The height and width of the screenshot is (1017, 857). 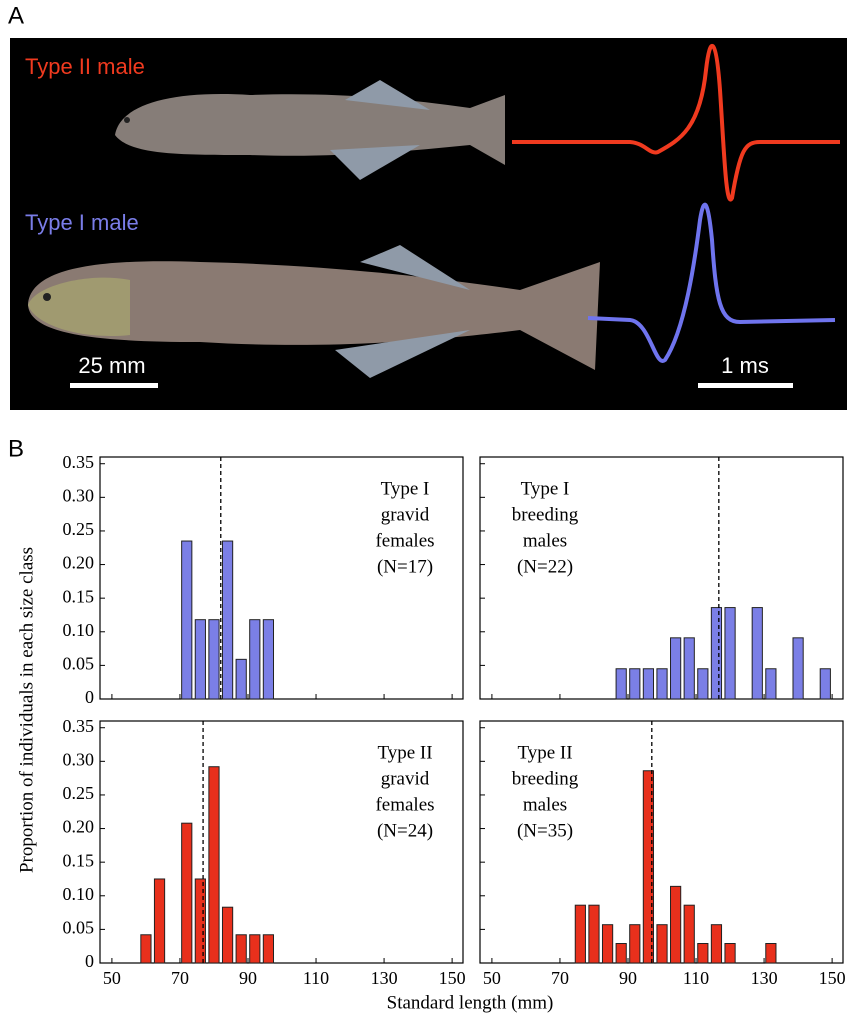 What do you see at coordinates (470, 1002) in the screenshot?
I see `x-axis-label: Standard length (mm)` at bounding box center [470, 1002].